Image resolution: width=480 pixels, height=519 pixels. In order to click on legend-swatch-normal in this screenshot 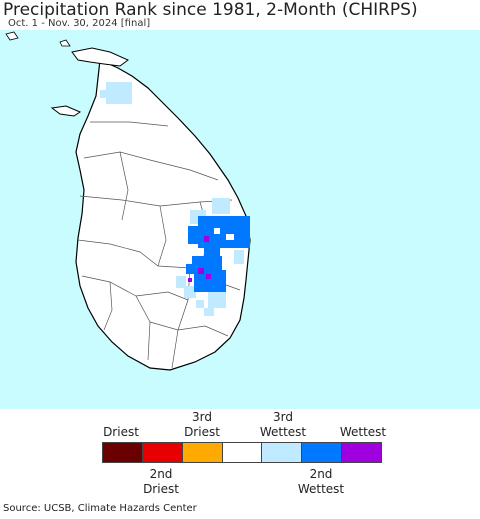, I will do `click(242, 452)`.